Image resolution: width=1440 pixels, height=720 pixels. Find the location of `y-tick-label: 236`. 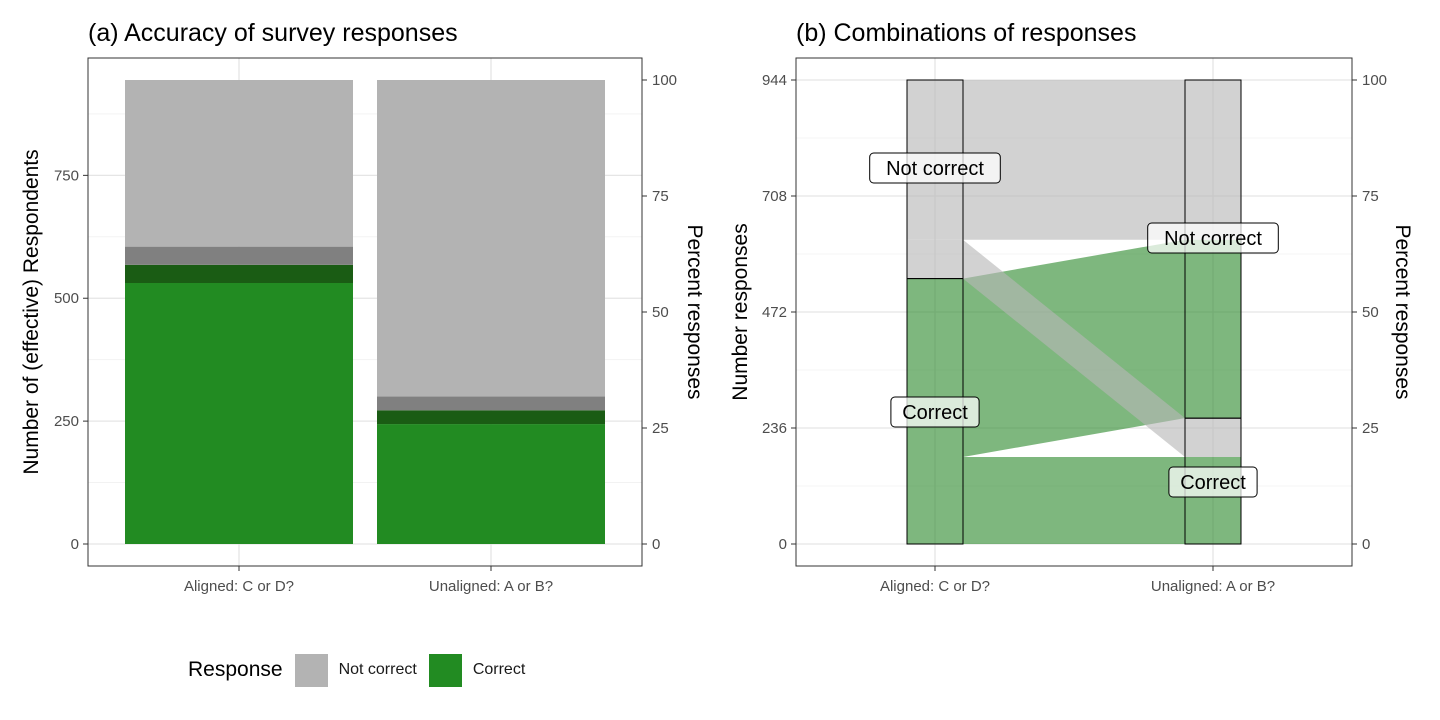

y-tick-label: 236 is located at coordinates (774, 428).